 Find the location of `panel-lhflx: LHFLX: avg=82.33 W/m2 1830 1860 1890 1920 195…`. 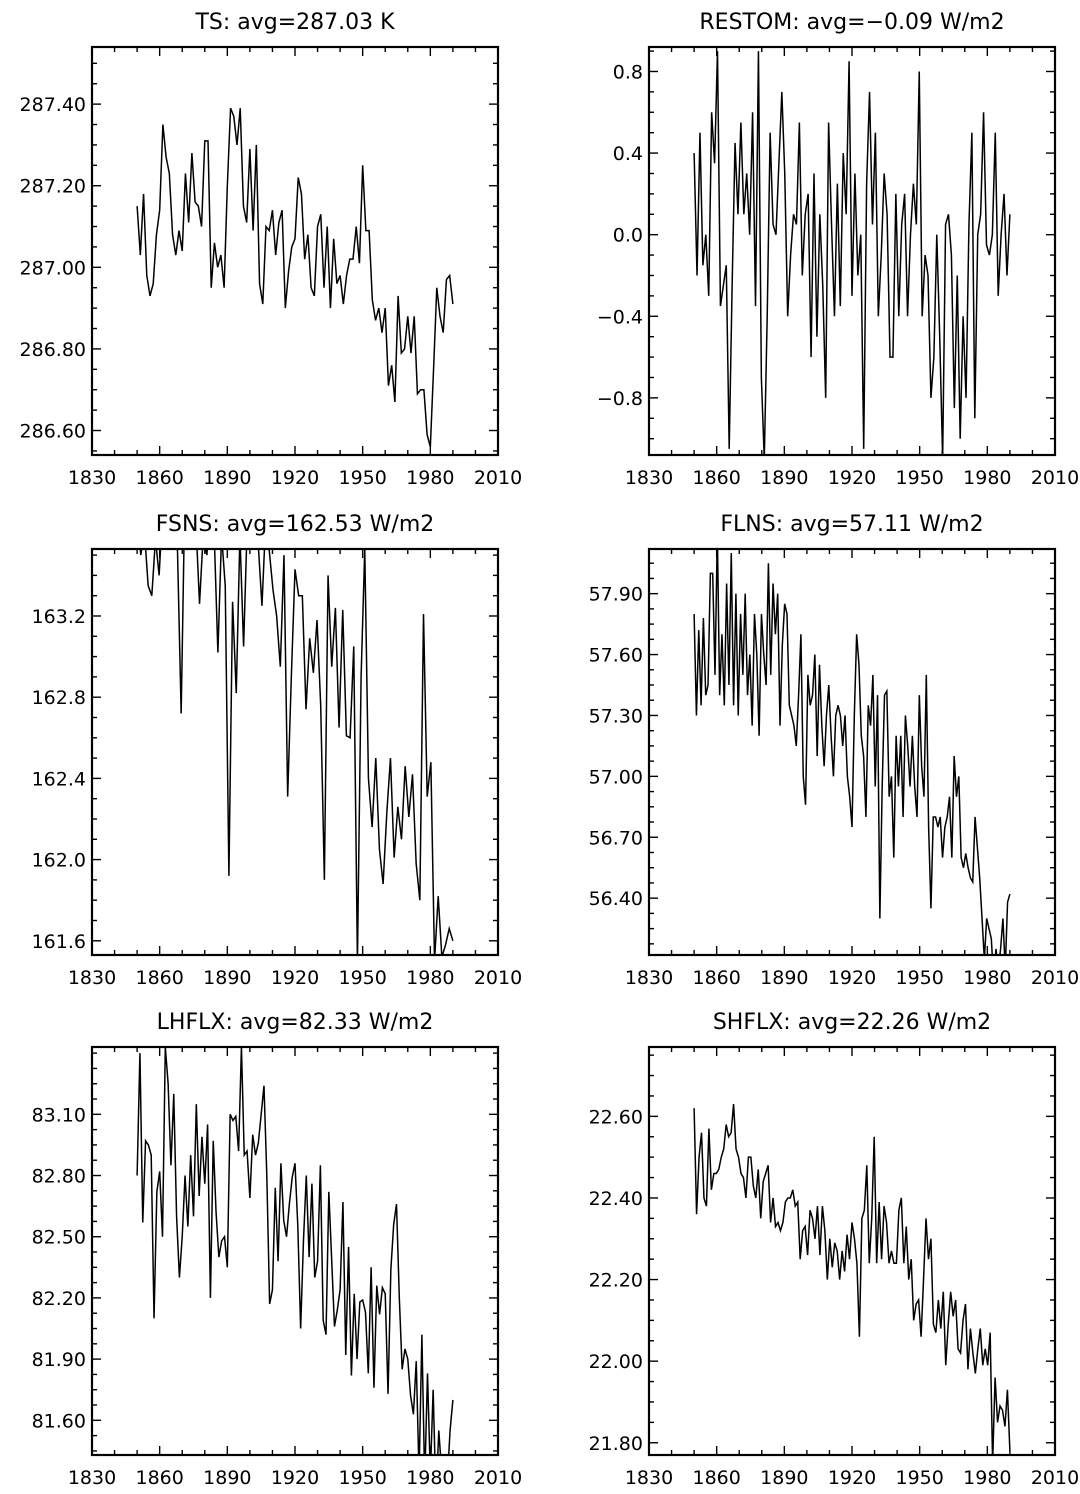

panel-lhflx: LHFLX: avg=82.33 W/m2 1830 1860 1890 1920 195… is located at coordinates (277, 1249).